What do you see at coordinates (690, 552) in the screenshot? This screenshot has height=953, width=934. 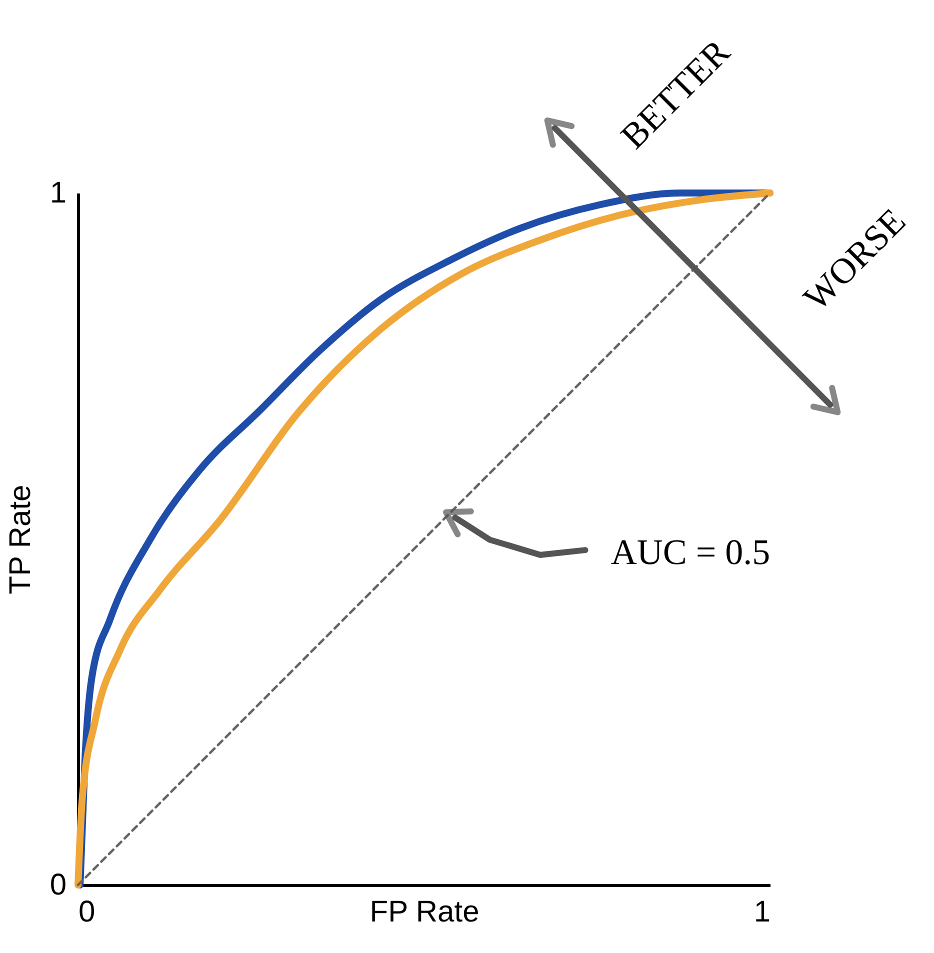 I see `annotation: AUC = 0.5` at bounding box center [690, 552].